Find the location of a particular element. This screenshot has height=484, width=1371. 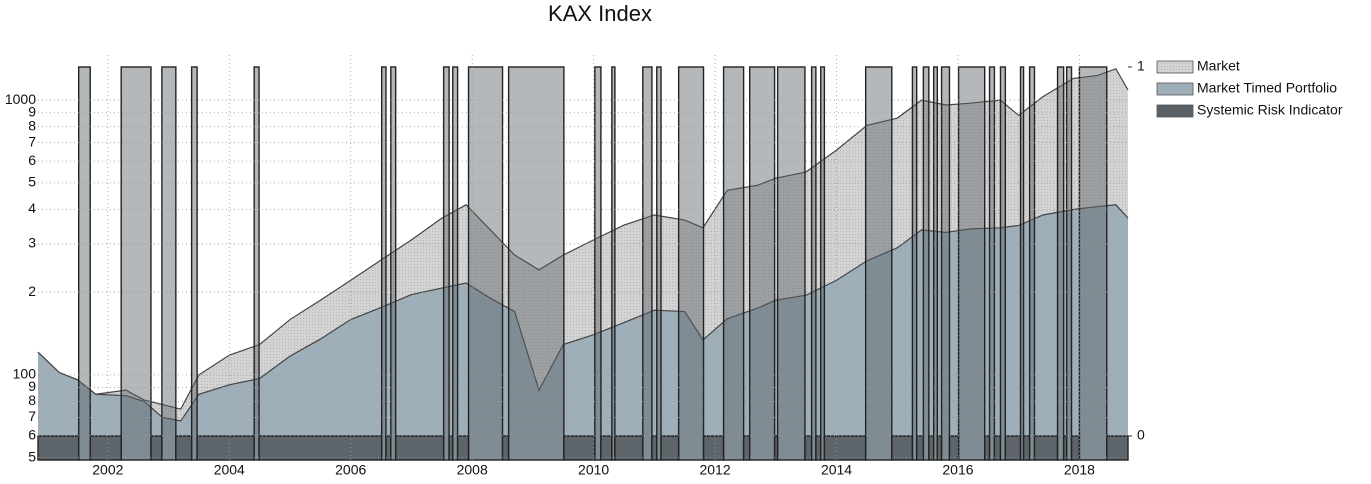

y2-tick-label: 0 is located at coordinates (1141, 435).